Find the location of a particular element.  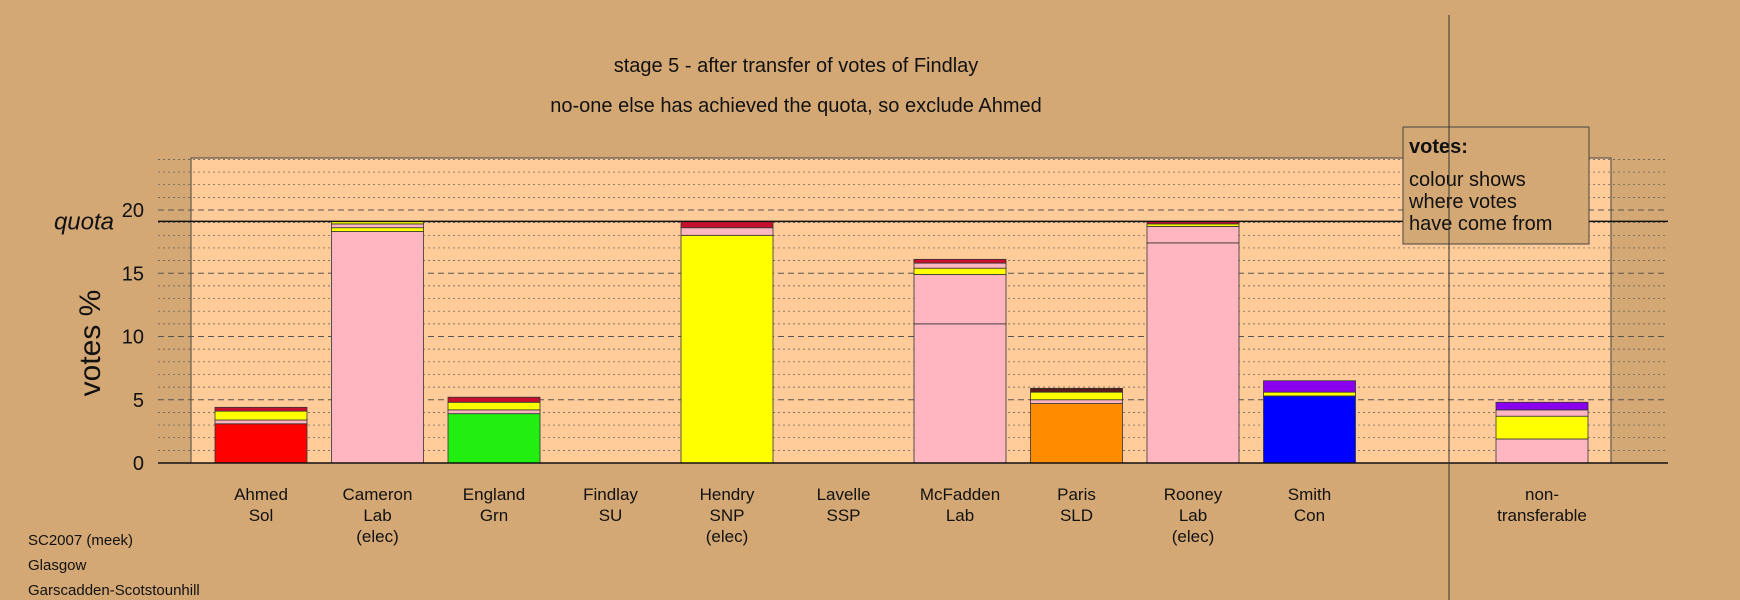

y-axis-label: votes % is located at coordinates (90, 343).